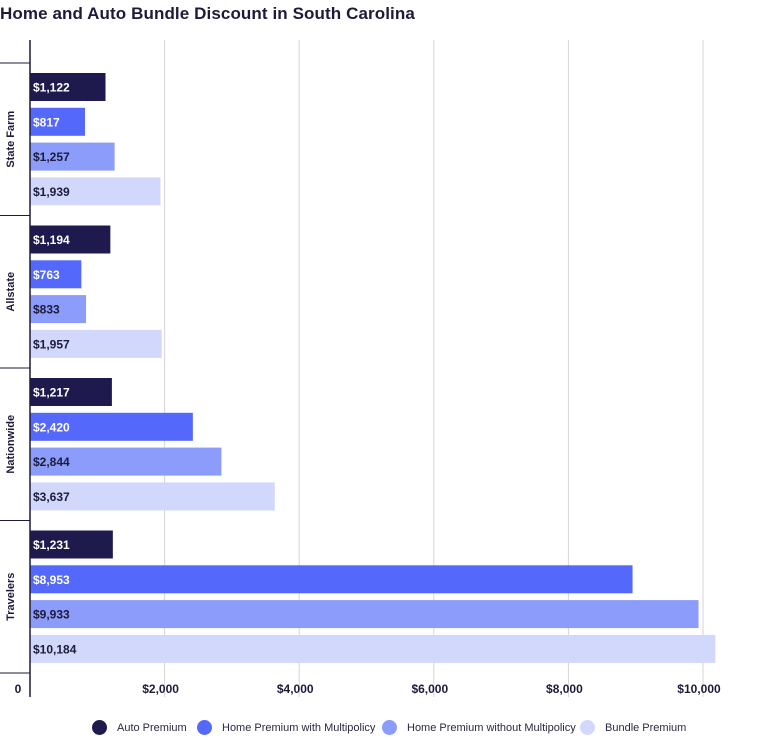 This screenshot has width=780, height=740. I want to click on legend-item: Auto Premium, so click(139, 727).